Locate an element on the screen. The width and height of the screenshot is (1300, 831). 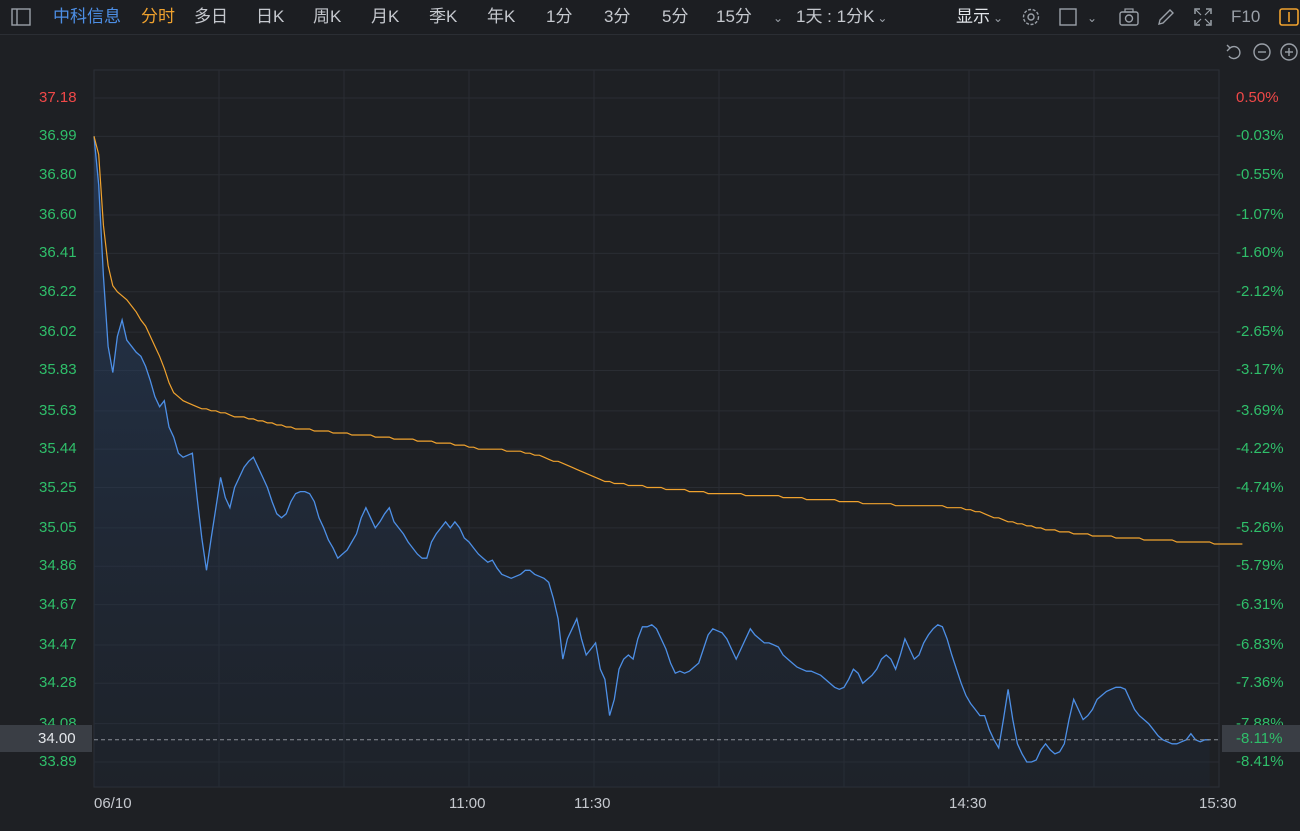
time-tick-label: 15:30 is located at coordinates (1218, 803).